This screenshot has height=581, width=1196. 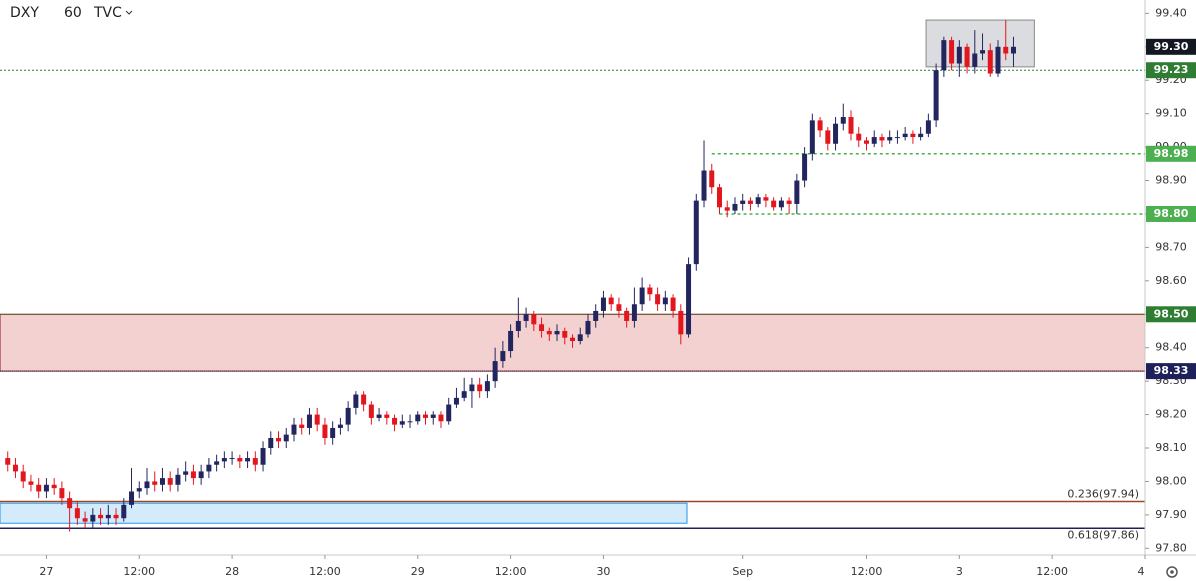 What do you see at coordinates (73, 13) in the screenshot?
I see `interval: 60` at bounding box center [73, 13].